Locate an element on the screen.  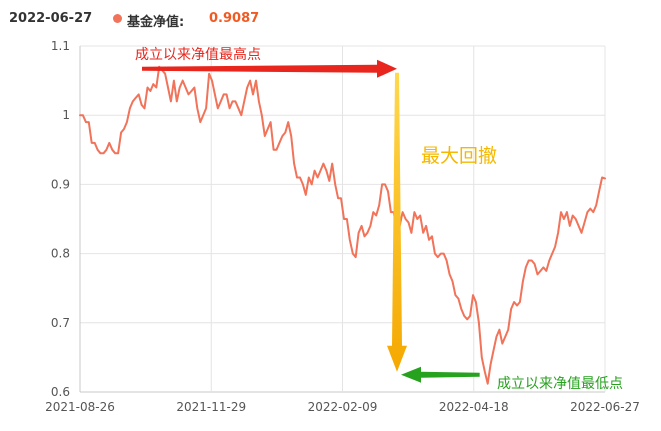
y-tick-label: 1 is located at coordinates (66, 115).